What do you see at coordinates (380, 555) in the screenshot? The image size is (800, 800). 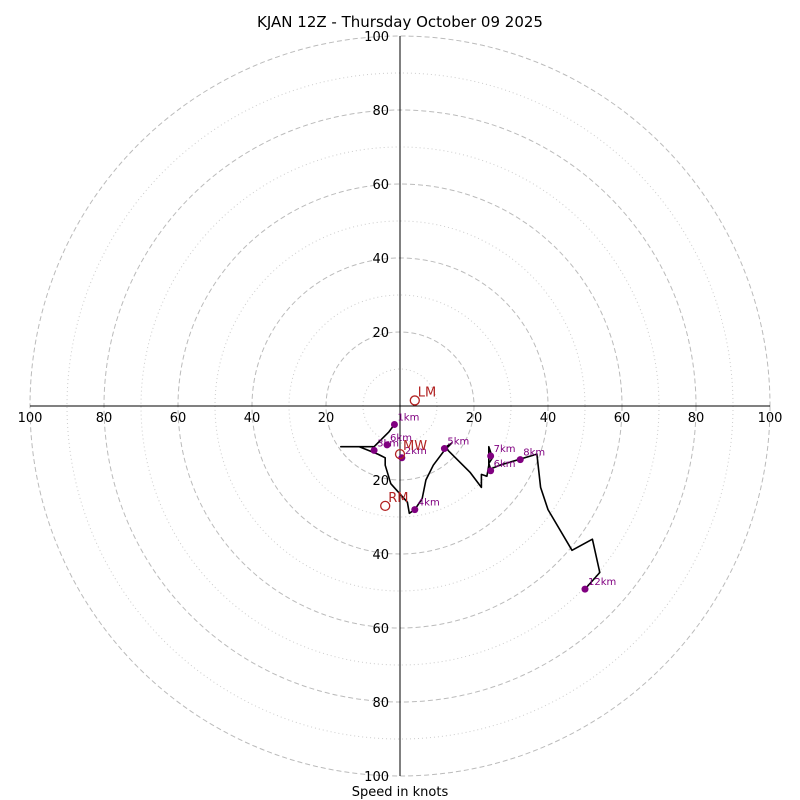 I see `tick-label-south-40: 40` at bounding box center [380, 555].